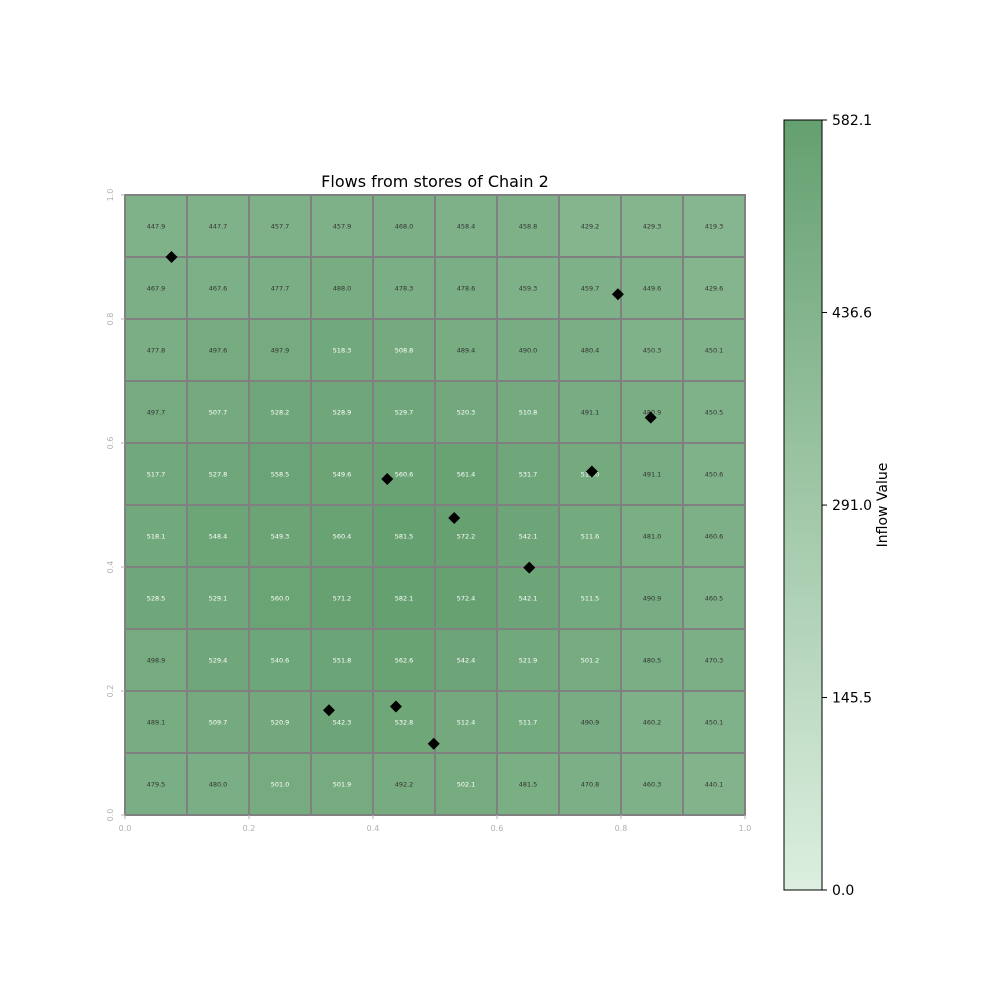  What do you see at coordinates (218, 227) in the screenshot?
I see `cell-value-label: 447.7` at bounding box center [218, 227].